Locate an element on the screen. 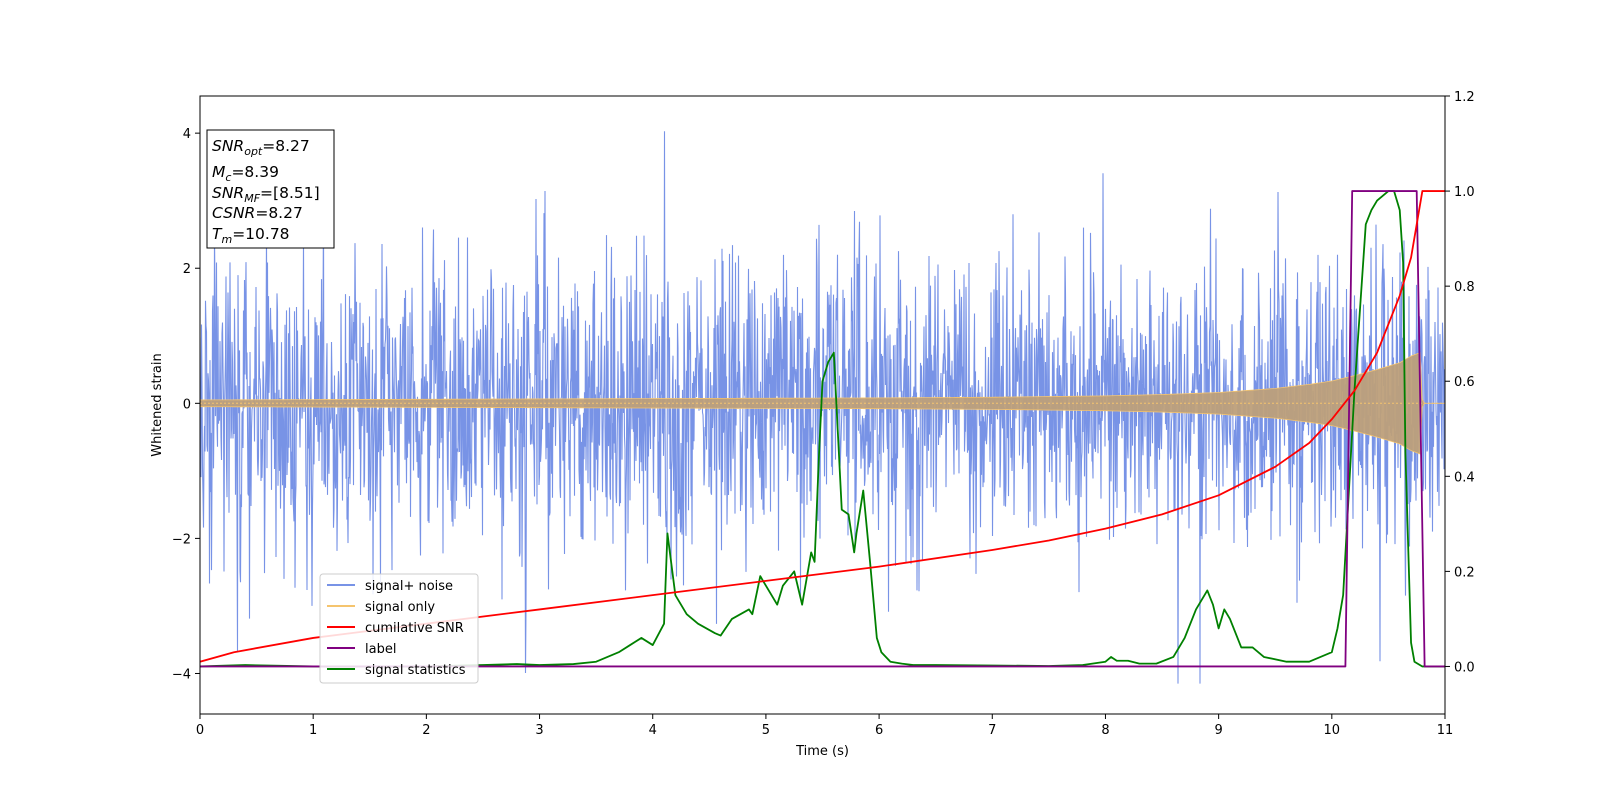 The height and width of the screenshot is (800, 1600). legend-label-signal-only: signal only is located at coordinates (400, 607).